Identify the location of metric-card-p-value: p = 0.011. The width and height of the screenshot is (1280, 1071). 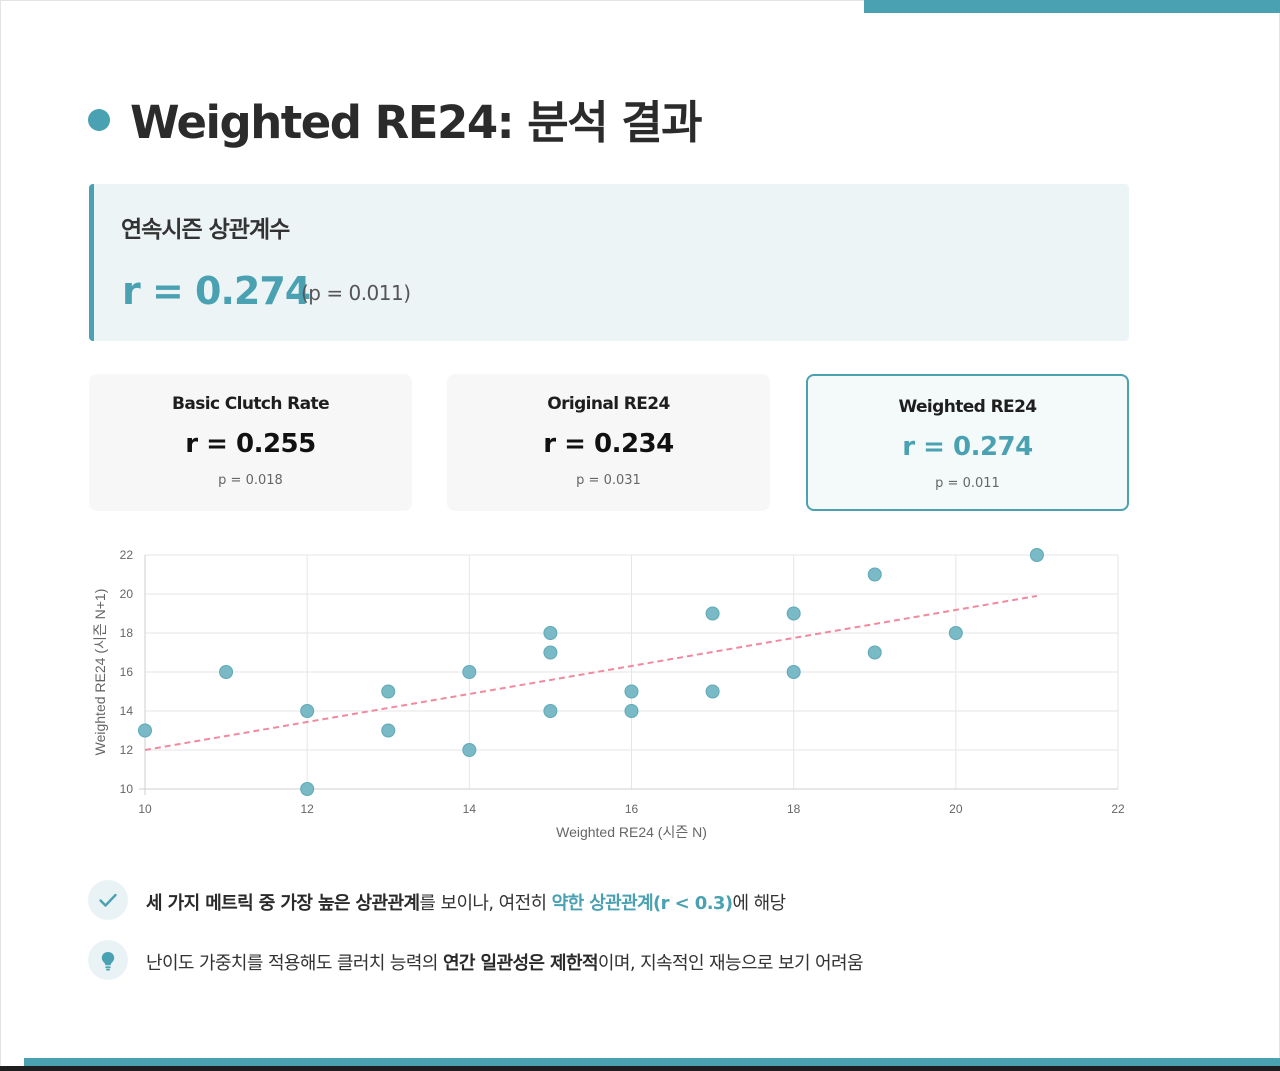
(967, 483).